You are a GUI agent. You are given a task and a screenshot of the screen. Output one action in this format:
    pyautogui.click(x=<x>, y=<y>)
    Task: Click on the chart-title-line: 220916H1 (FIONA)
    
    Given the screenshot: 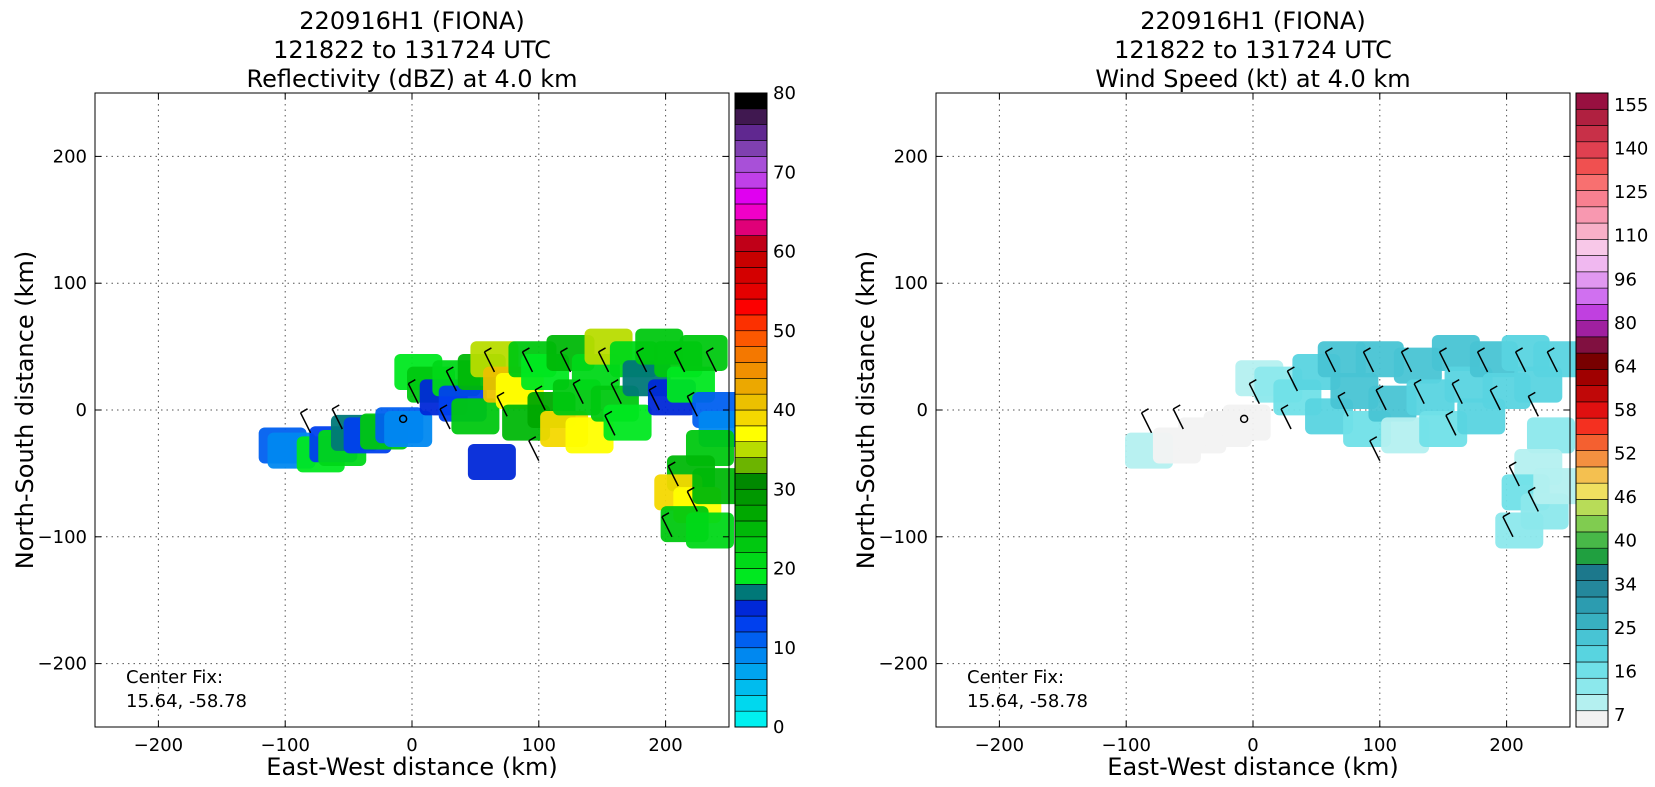 What is the action you would take?
    pyautogui.click(x=1252, y=21)
    